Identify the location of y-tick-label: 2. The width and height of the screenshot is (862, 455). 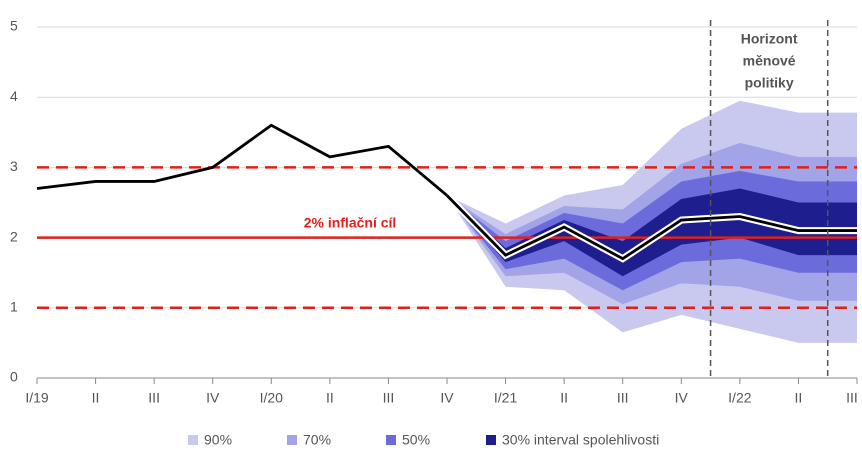
(14, 236).